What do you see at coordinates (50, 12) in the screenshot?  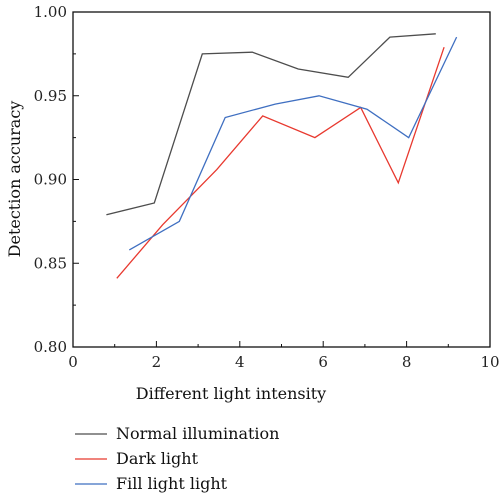 I see `y-tick-label: 1.00` at bounding box center [50, 12].